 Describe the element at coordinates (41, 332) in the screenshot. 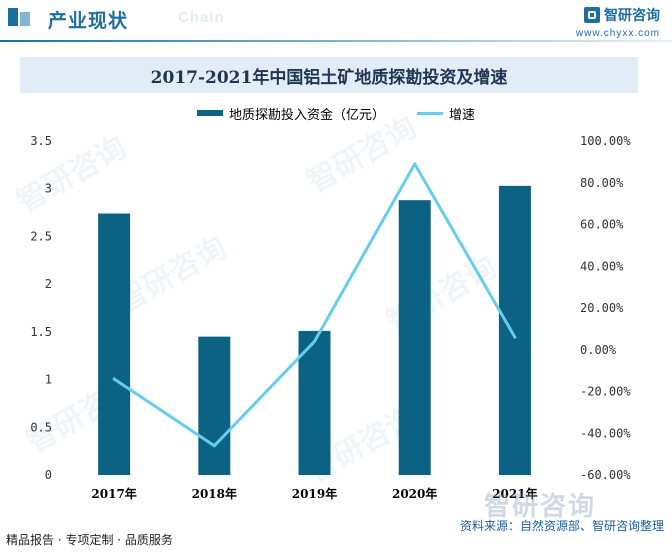

I see `y-left-tick-label: 1.5` at that location.